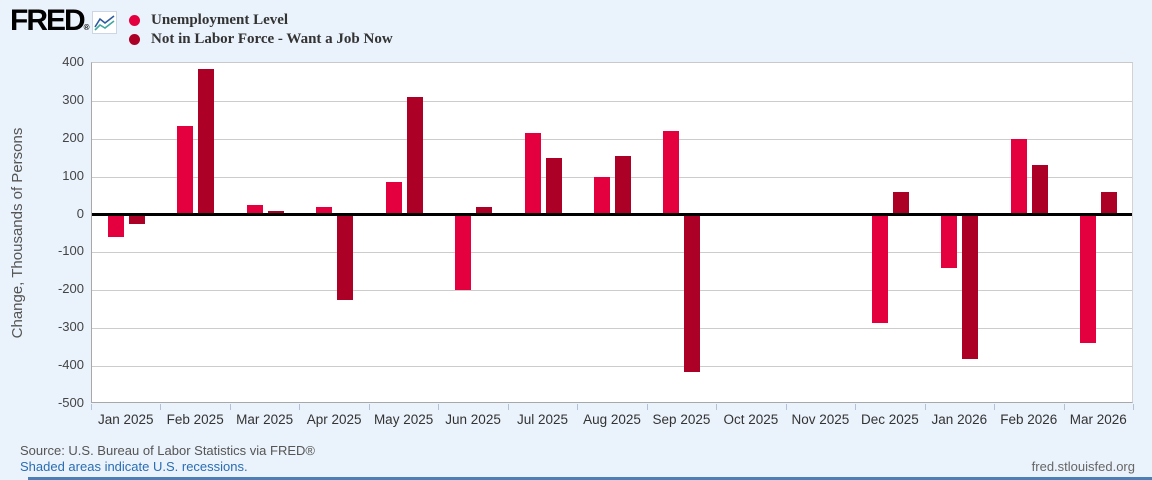 The width and height of the screenshot is (1152, 480). Describe the element at coordinates (134, 20) in the screenshot. I see `legend-dot-unemployment-level` at that location.